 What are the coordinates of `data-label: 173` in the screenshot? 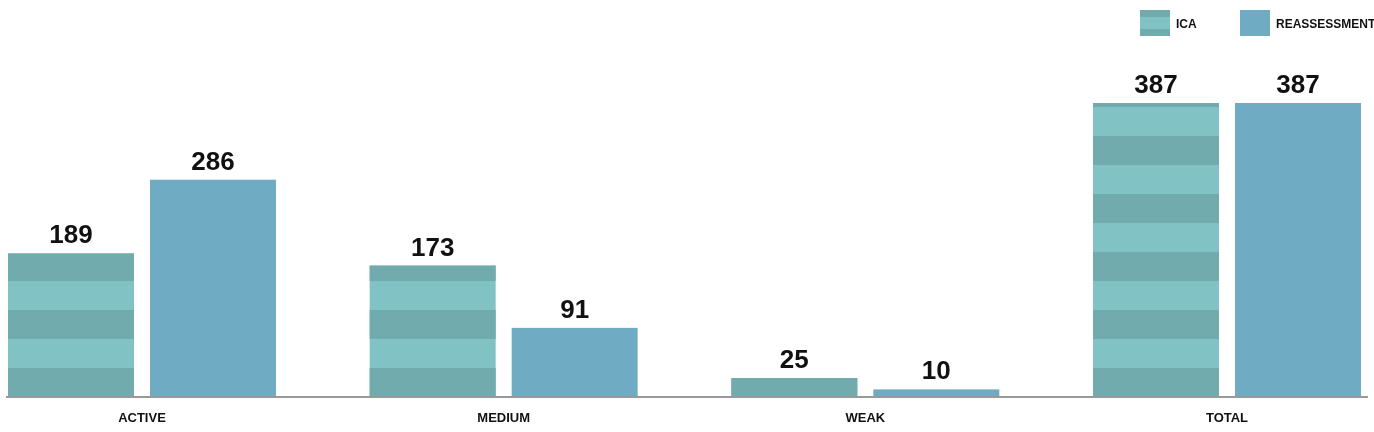 It's located at (432, 246).